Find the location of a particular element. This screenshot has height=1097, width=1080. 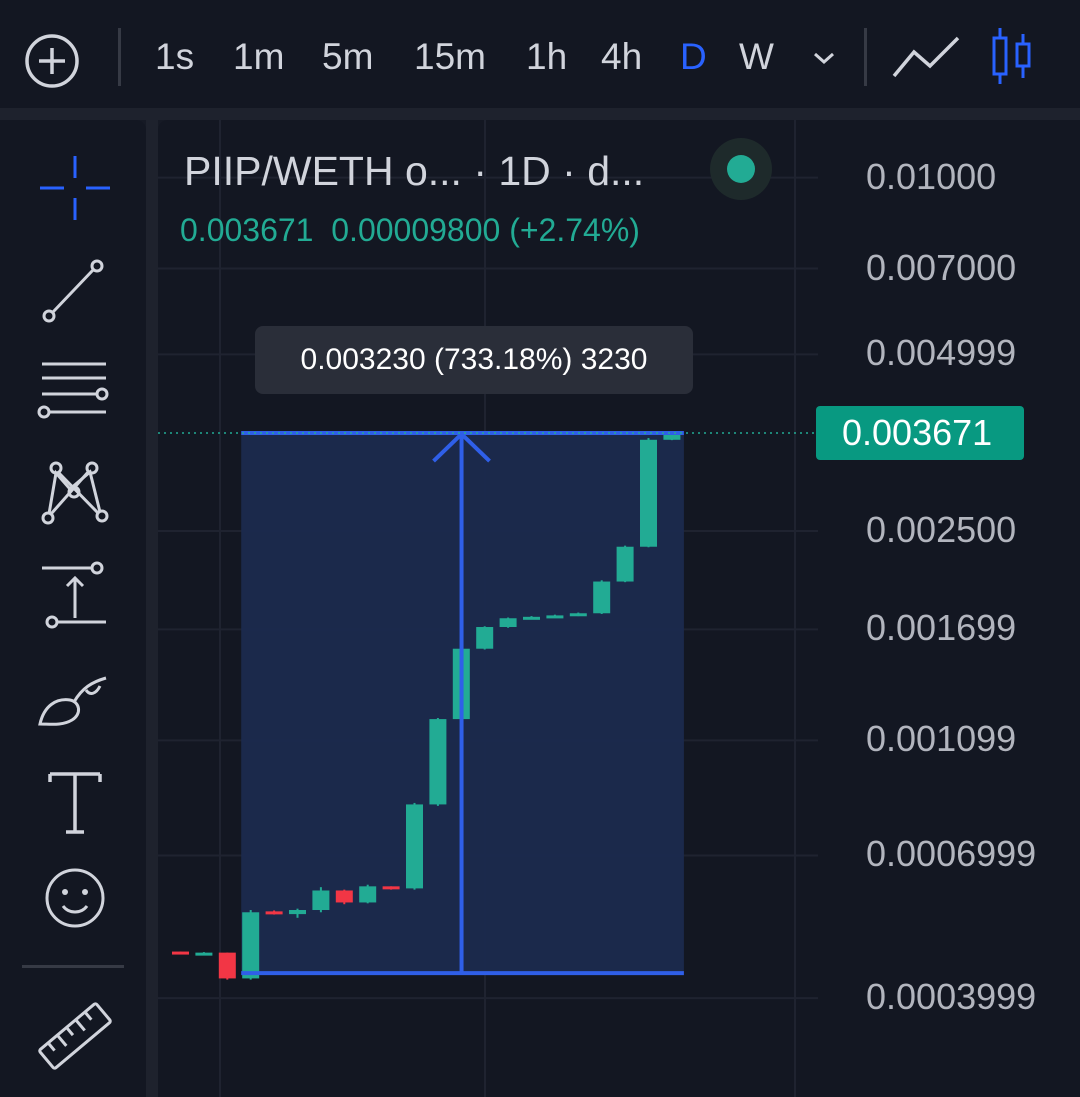

legend-change-pct: (+2.74%) is located at coordinates (574, 230).